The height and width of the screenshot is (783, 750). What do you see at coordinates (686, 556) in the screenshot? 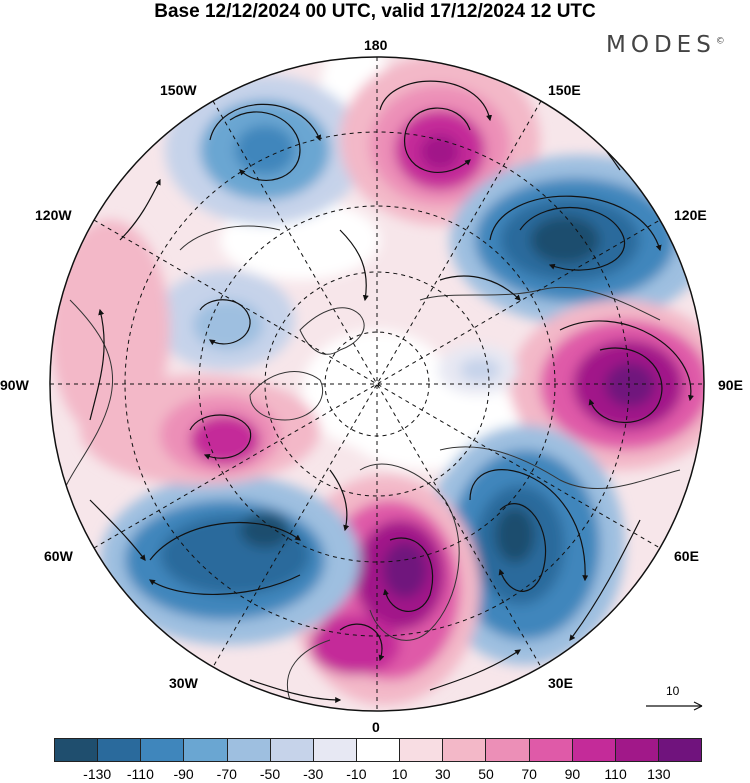
I see `lon-label-60e: 60E` at bounding box center [686, 556].